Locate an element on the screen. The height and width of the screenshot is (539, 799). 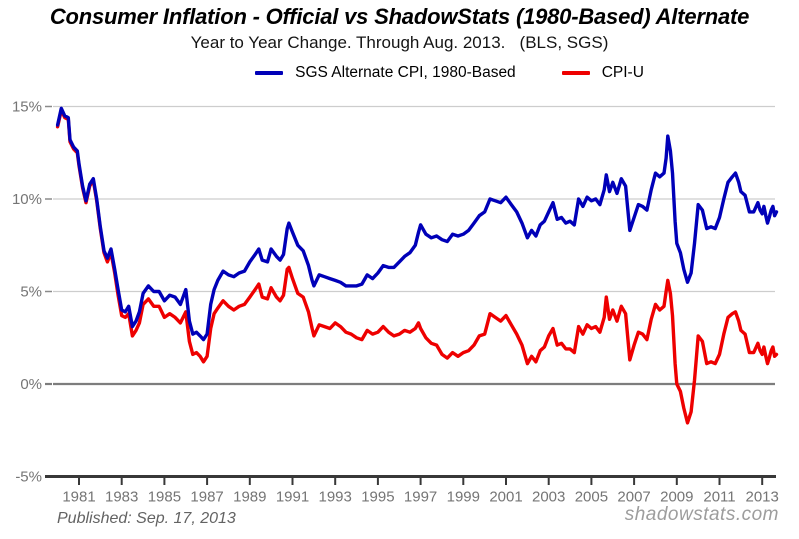
x-tick-label: 1995 is located at coordinates (377, 497).